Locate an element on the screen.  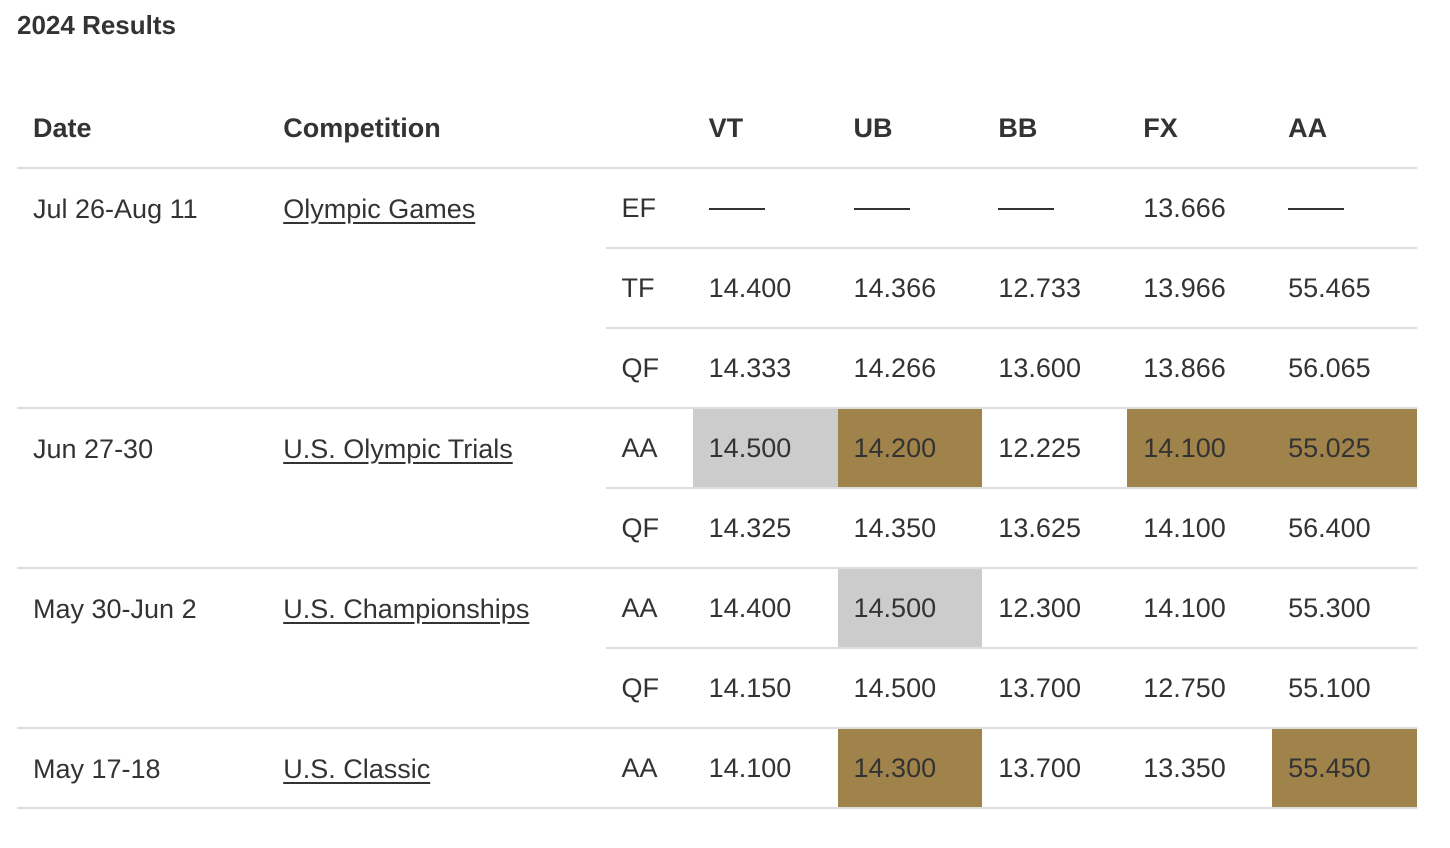
competition-link: U.S. Championships is located at coordinates (406, 609).